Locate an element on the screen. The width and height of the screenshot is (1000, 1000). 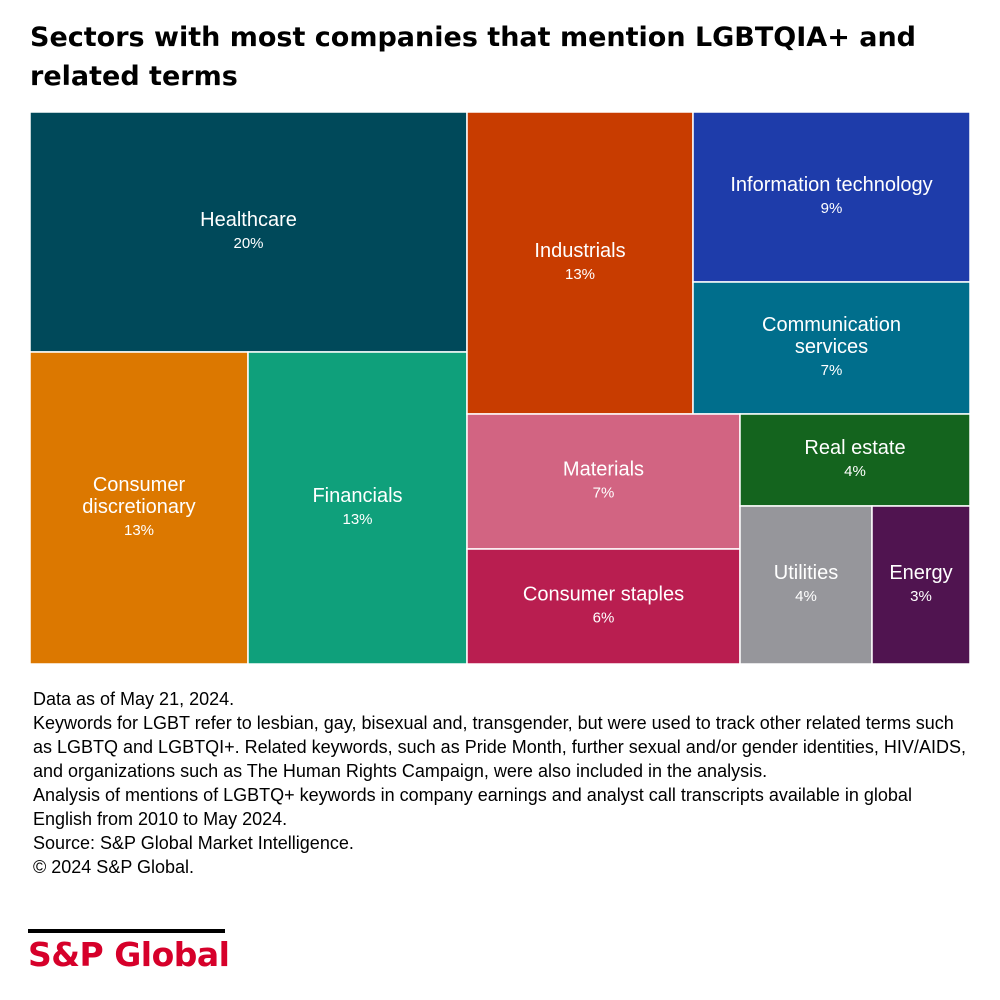
tile-label-consumer-discretionary-1: Consumer is located at coordinates (139, 485).